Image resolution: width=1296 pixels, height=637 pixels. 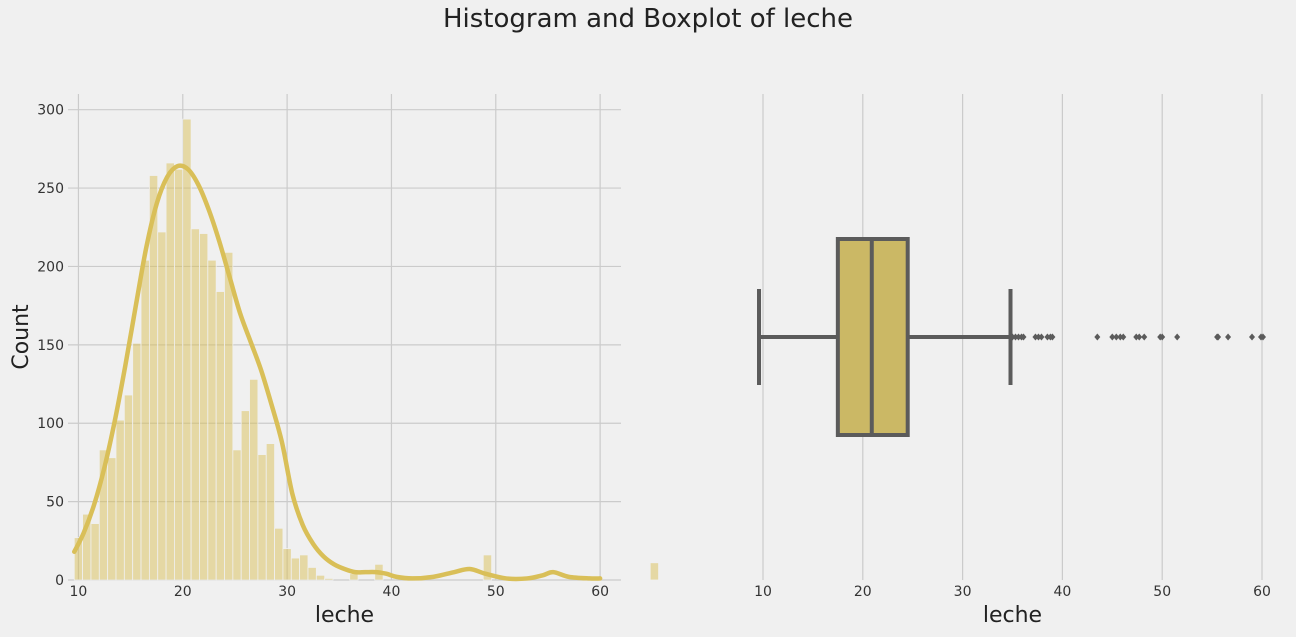 What do you see at coordinates (50, 189) in the screenshot?
I see `hist-ytick-label: 250` at bounding box center [50, 189].